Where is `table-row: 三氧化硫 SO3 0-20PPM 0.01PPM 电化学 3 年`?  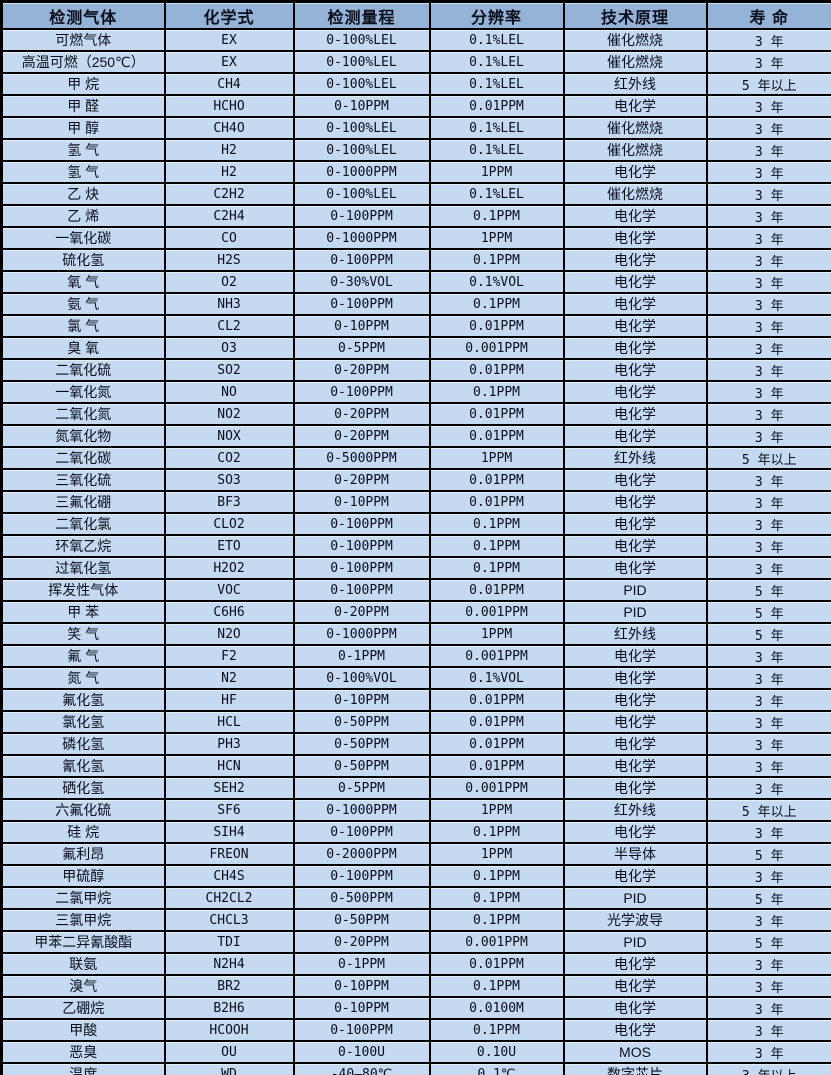
table-row: 三氧化硫 SO3 0-20PPM 0.01PPM 电化学 3 年 is located at coordinates (415, 480).